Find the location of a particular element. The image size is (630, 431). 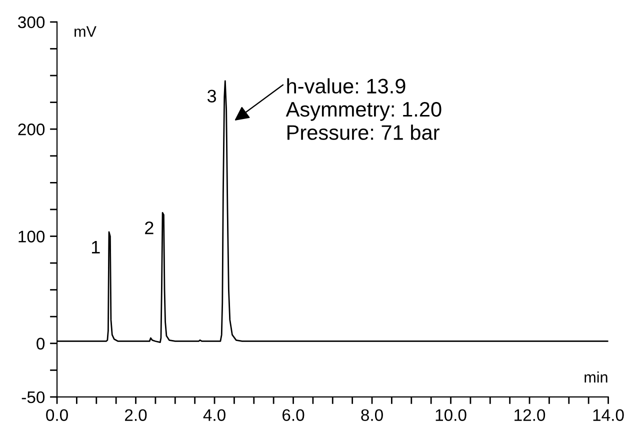

annotation: 3 is located at coordinates (211, 96).